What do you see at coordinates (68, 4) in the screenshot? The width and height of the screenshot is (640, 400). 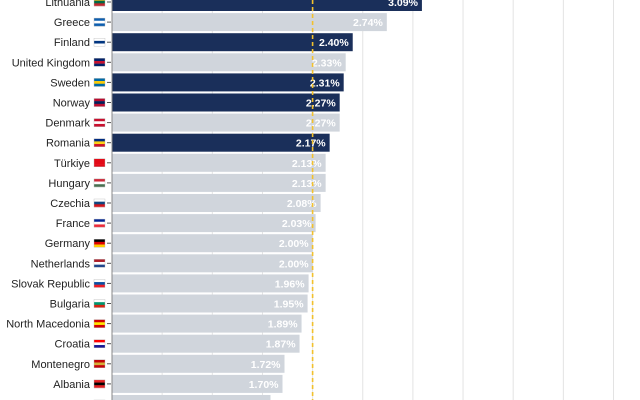 I see `category-label: Lithuania` at bounding box center [68, 4].